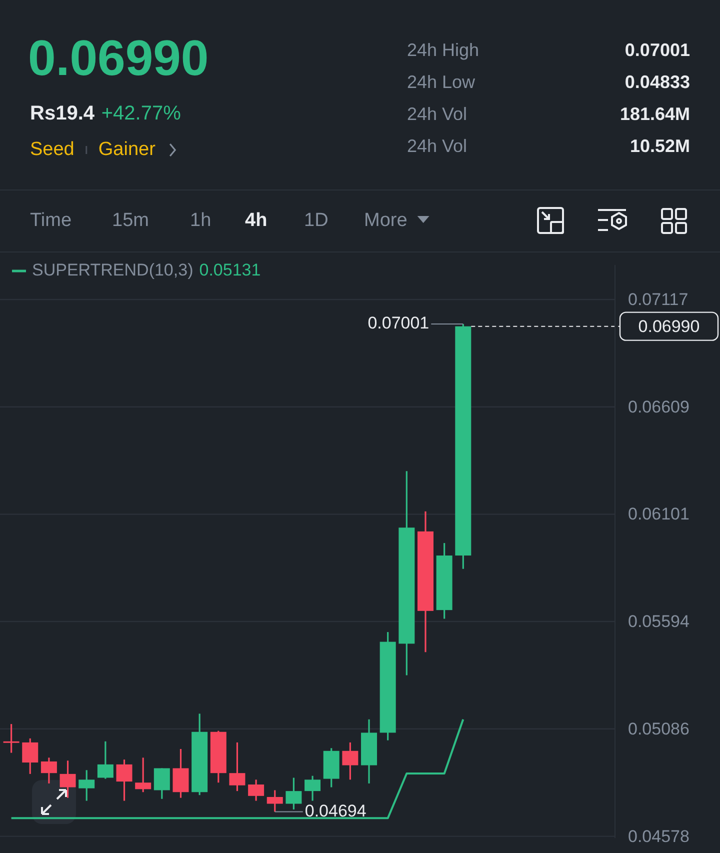  Describe the element at coordinates (130, 221) in the screenshot. I see `text: 15m` at that location.